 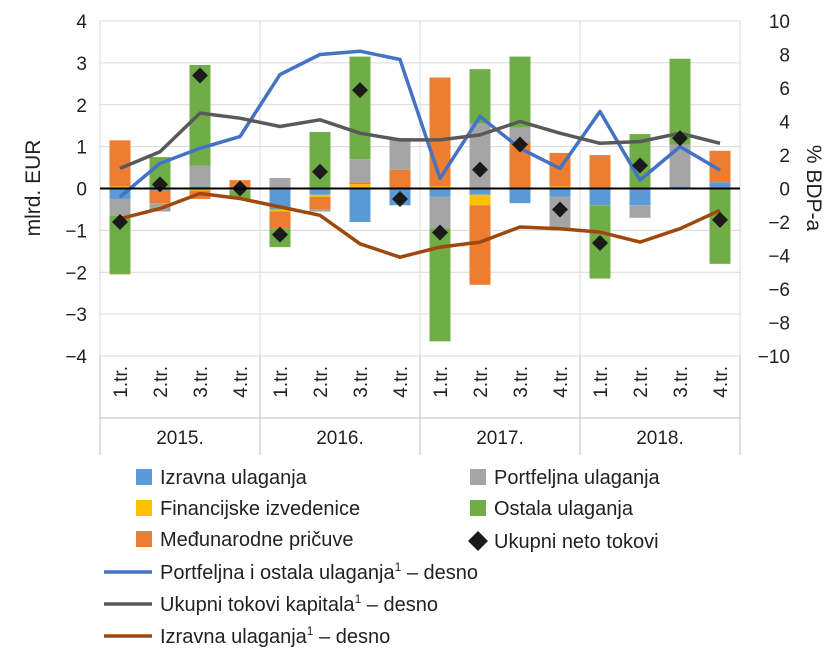 What do you see at coordinates (81, 190) in the screenshot?
I see `y-left-tick-label: 0` at bounding box center [81, 190].